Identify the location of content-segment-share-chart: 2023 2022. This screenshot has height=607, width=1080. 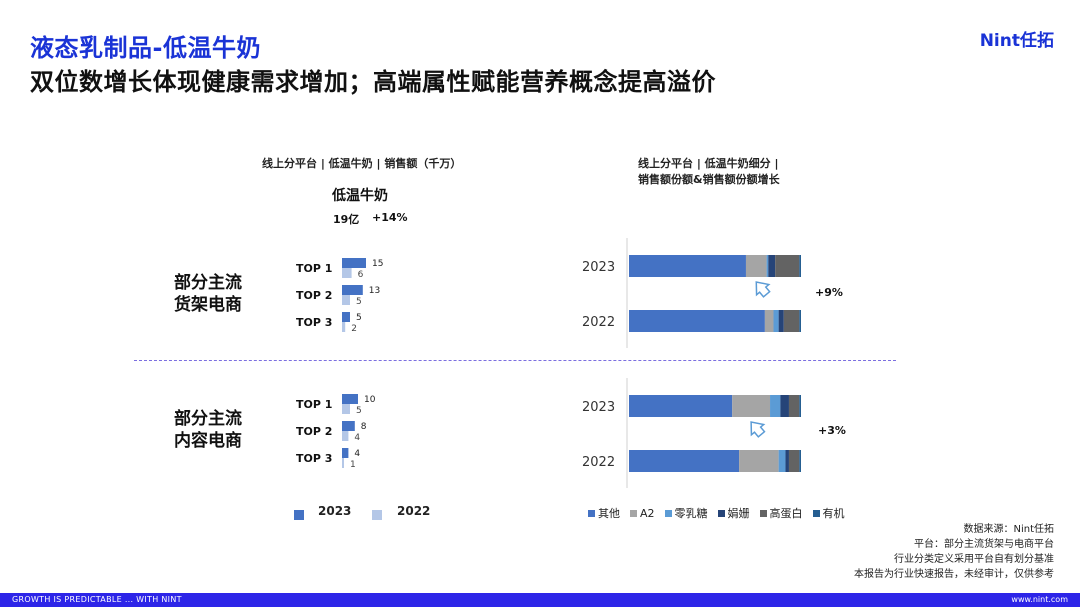
(691, 433).